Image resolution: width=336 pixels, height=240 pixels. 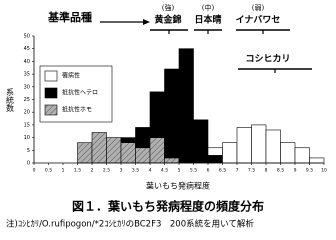 I want to click on x-tick-label: 10, so click(x=324, y=171).